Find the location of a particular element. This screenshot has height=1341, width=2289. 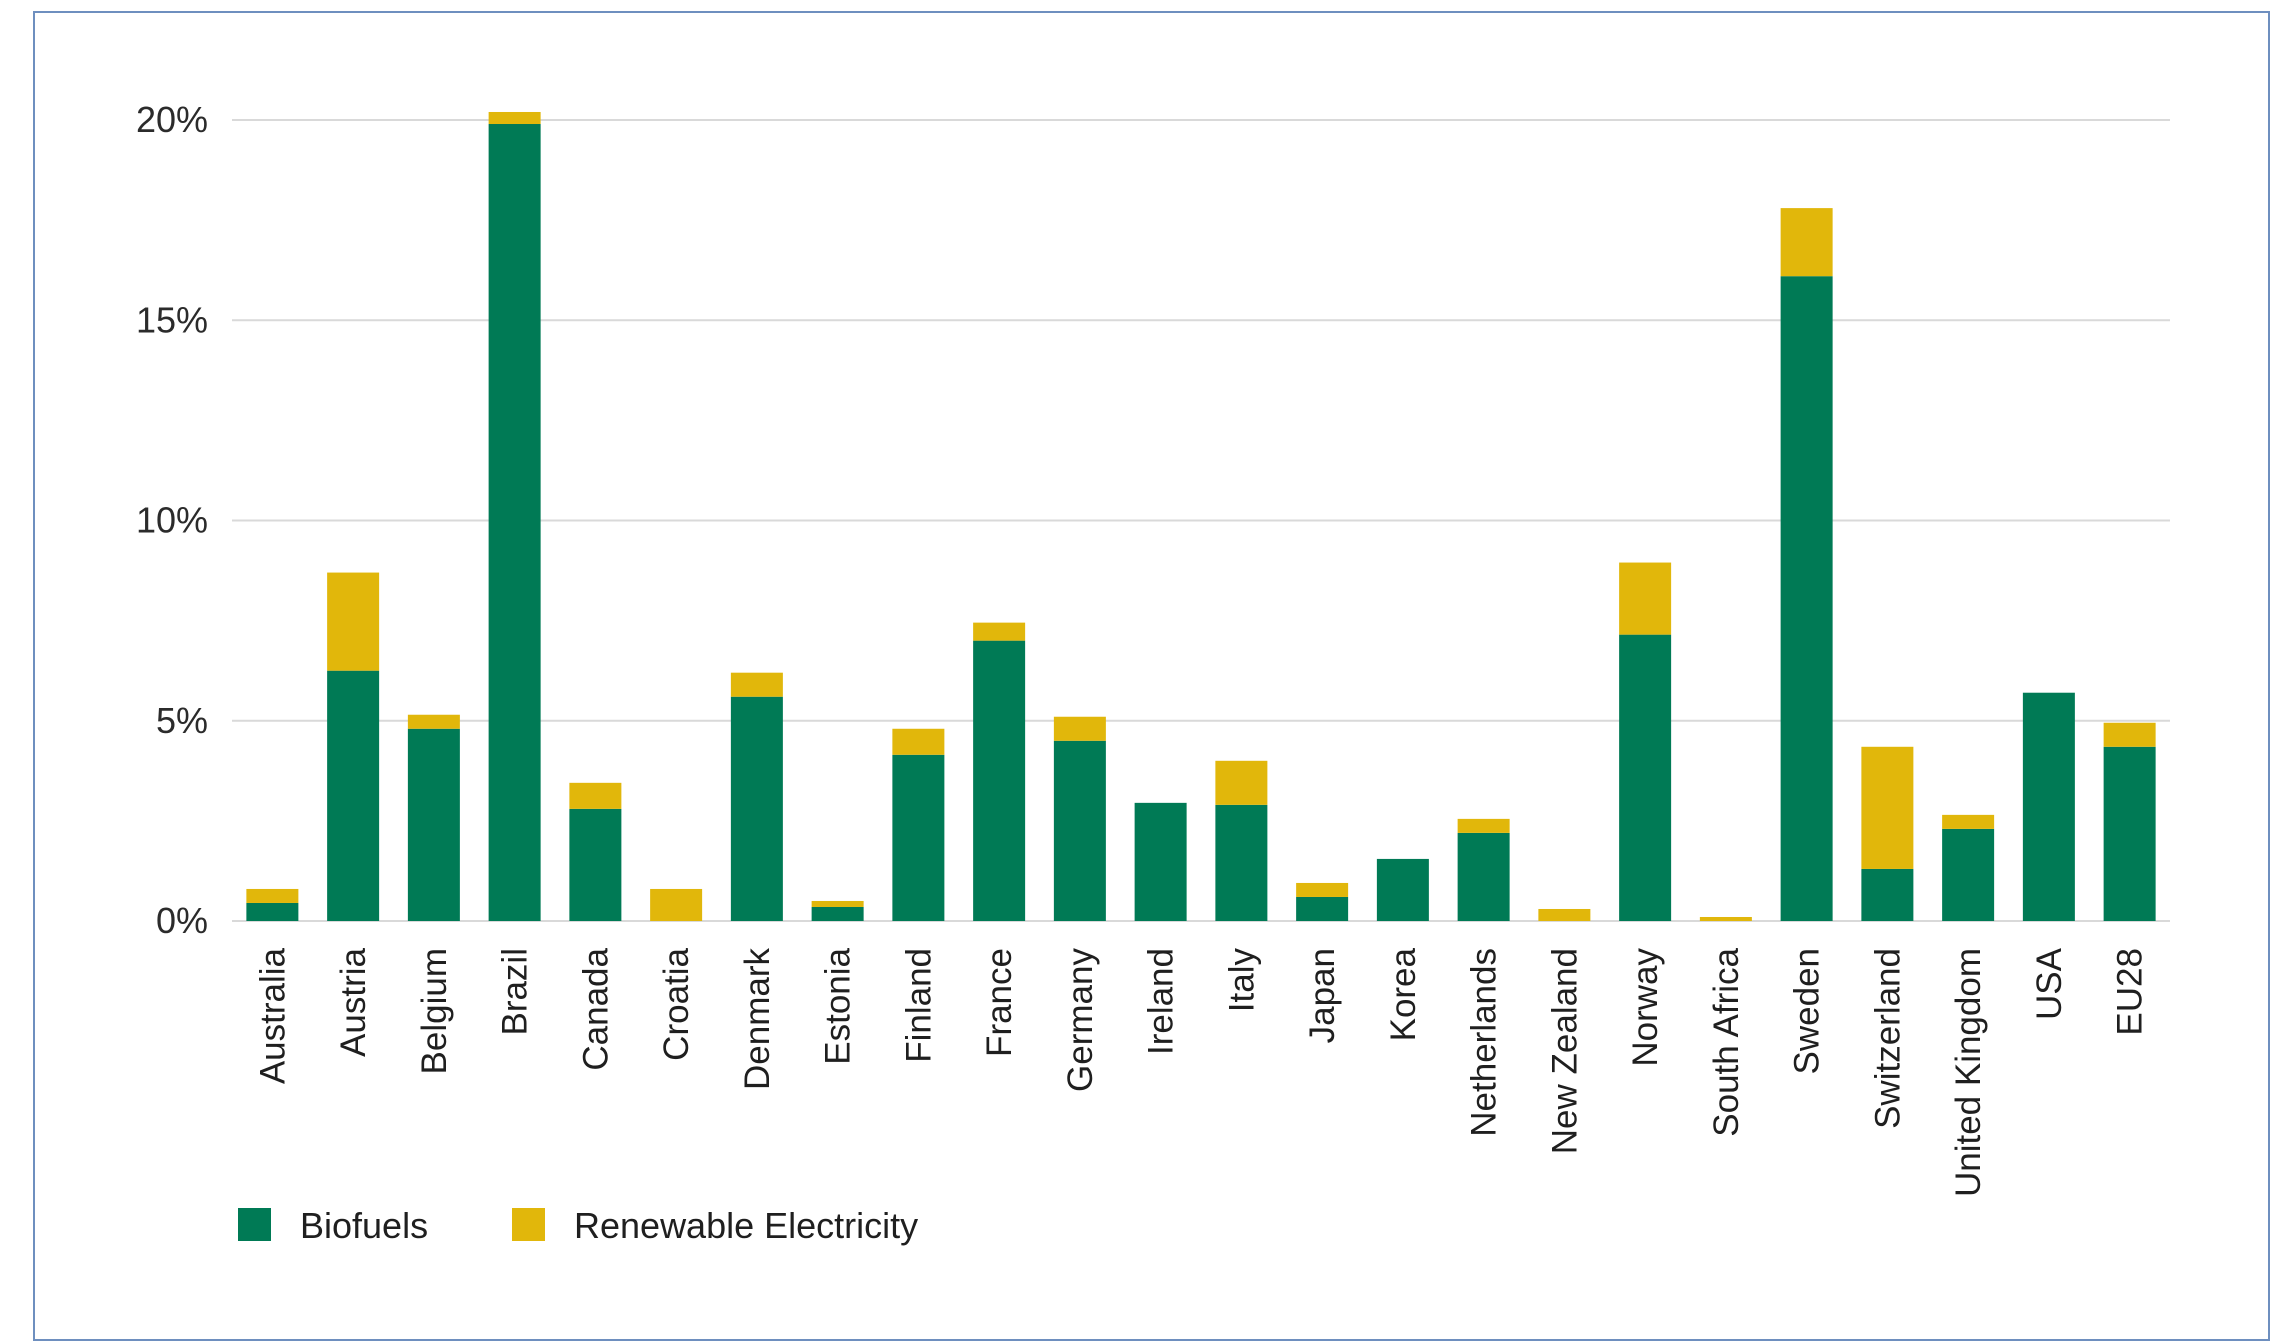

x-category-label: Italy is located at coordinates (1241, 980).